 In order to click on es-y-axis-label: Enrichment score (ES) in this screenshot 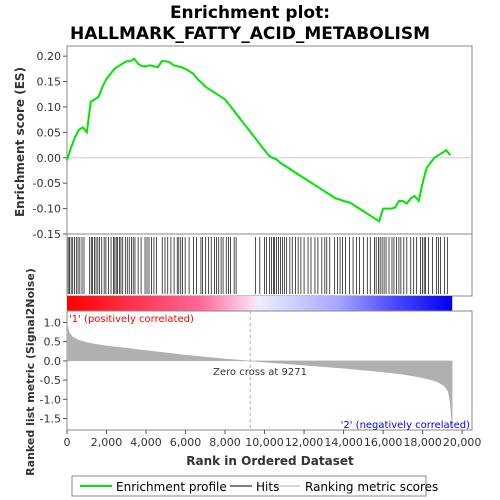, I will do `click(20, 142)`.